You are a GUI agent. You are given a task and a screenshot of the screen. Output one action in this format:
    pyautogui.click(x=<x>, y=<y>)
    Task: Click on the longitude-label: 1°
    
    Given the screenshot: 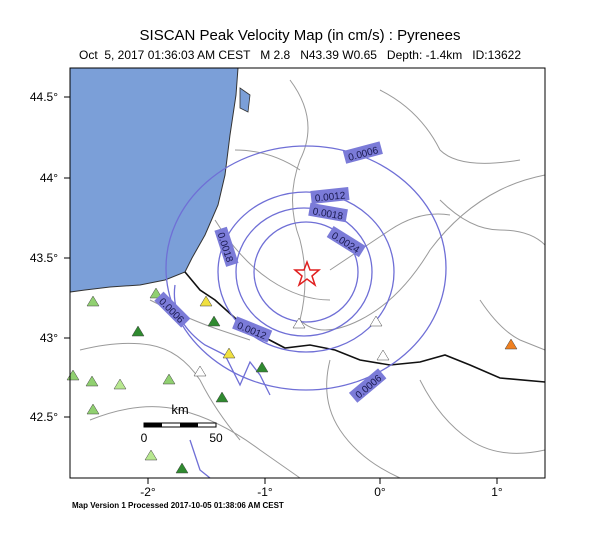 What is the action you would take?
    pyautogui.click(x=497, y=492)
    